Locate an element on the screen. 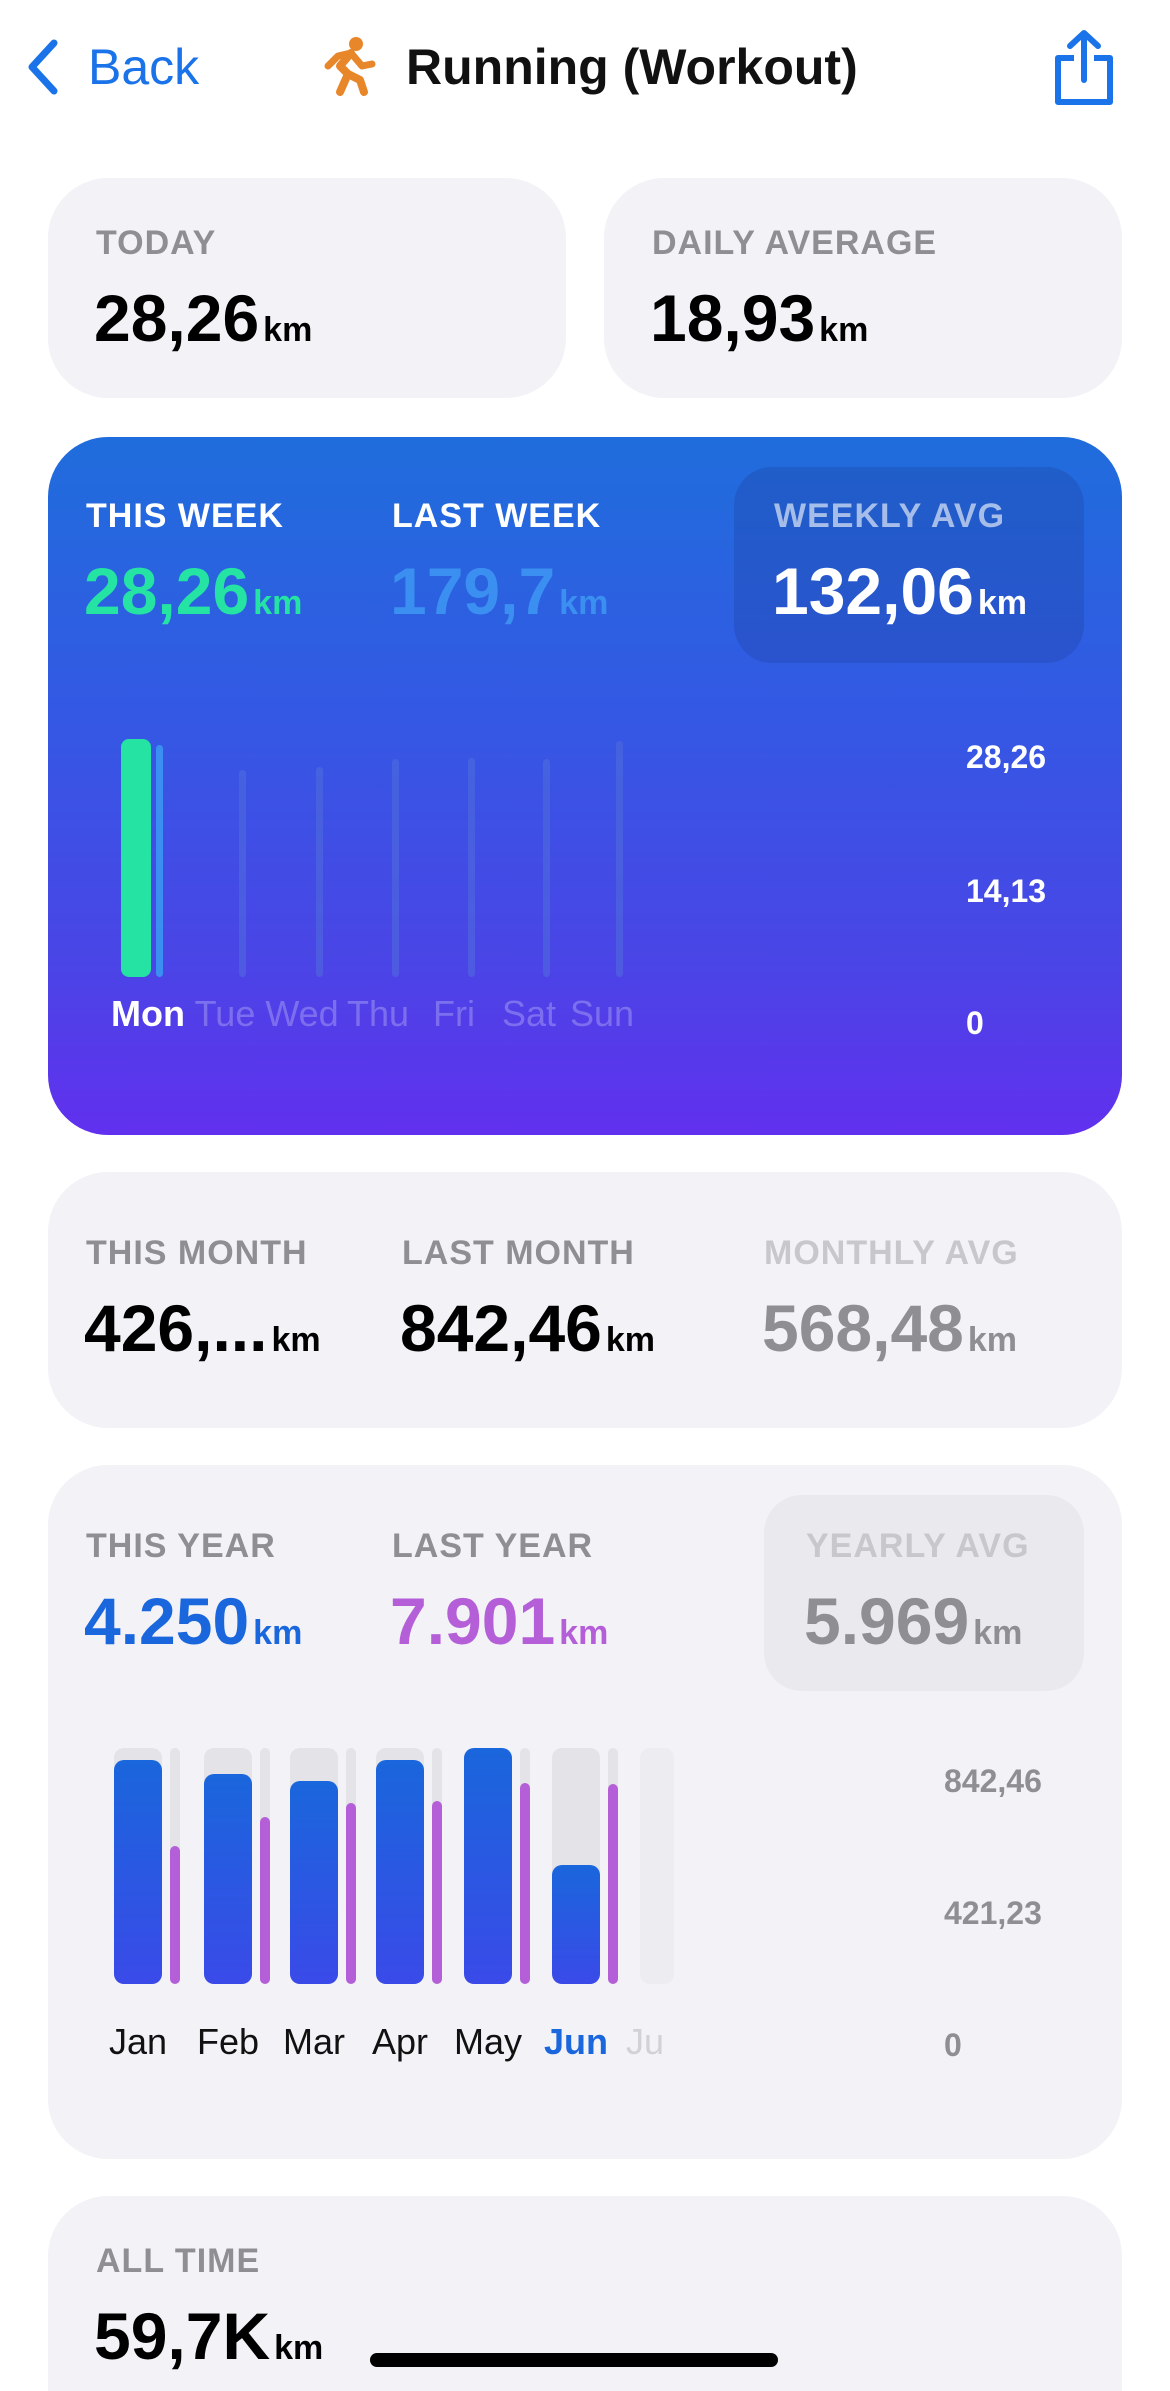 The image size is (1170, 2391). year-axis-zero: 0 is located at coordinates (953, 2045).